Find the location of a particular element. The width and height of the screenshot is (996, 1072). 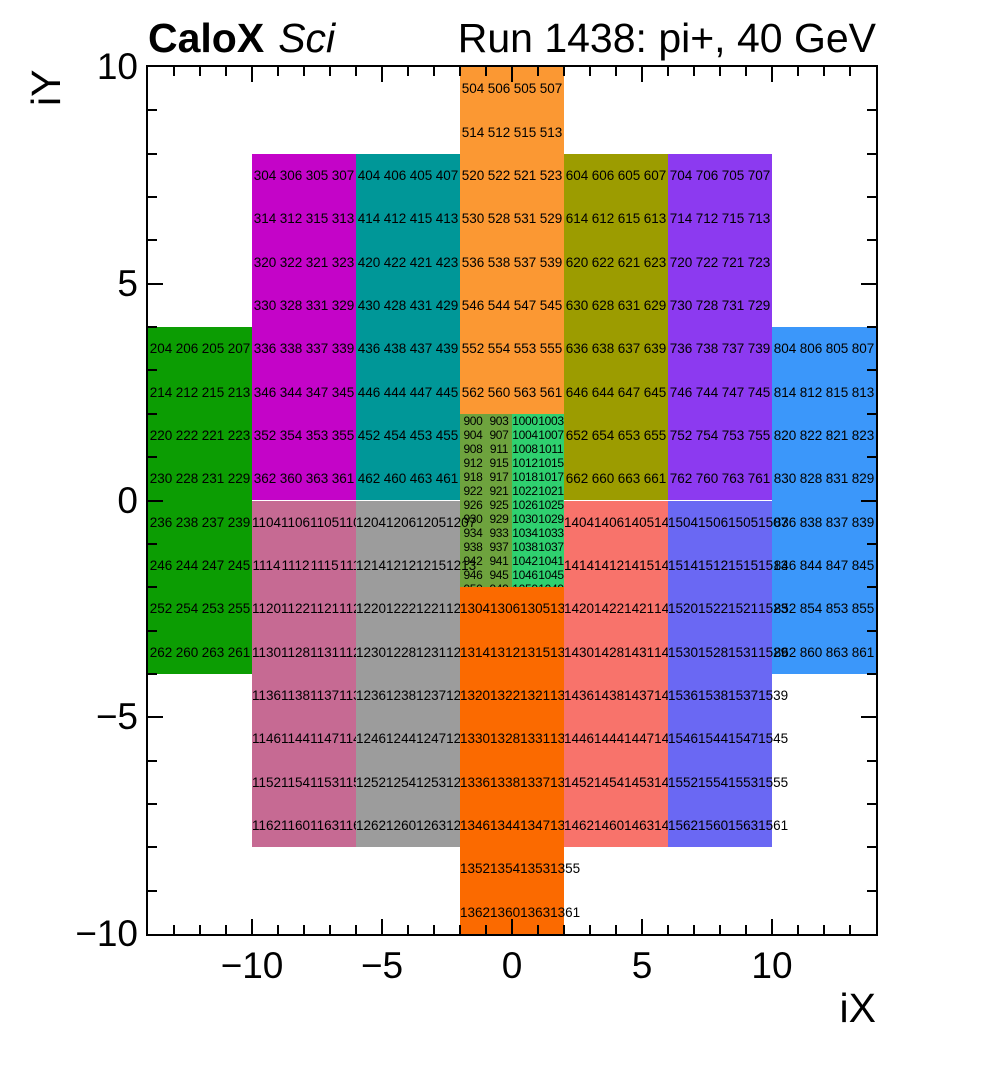

cell-1430: 1430 is located at coordinates (579, 652).